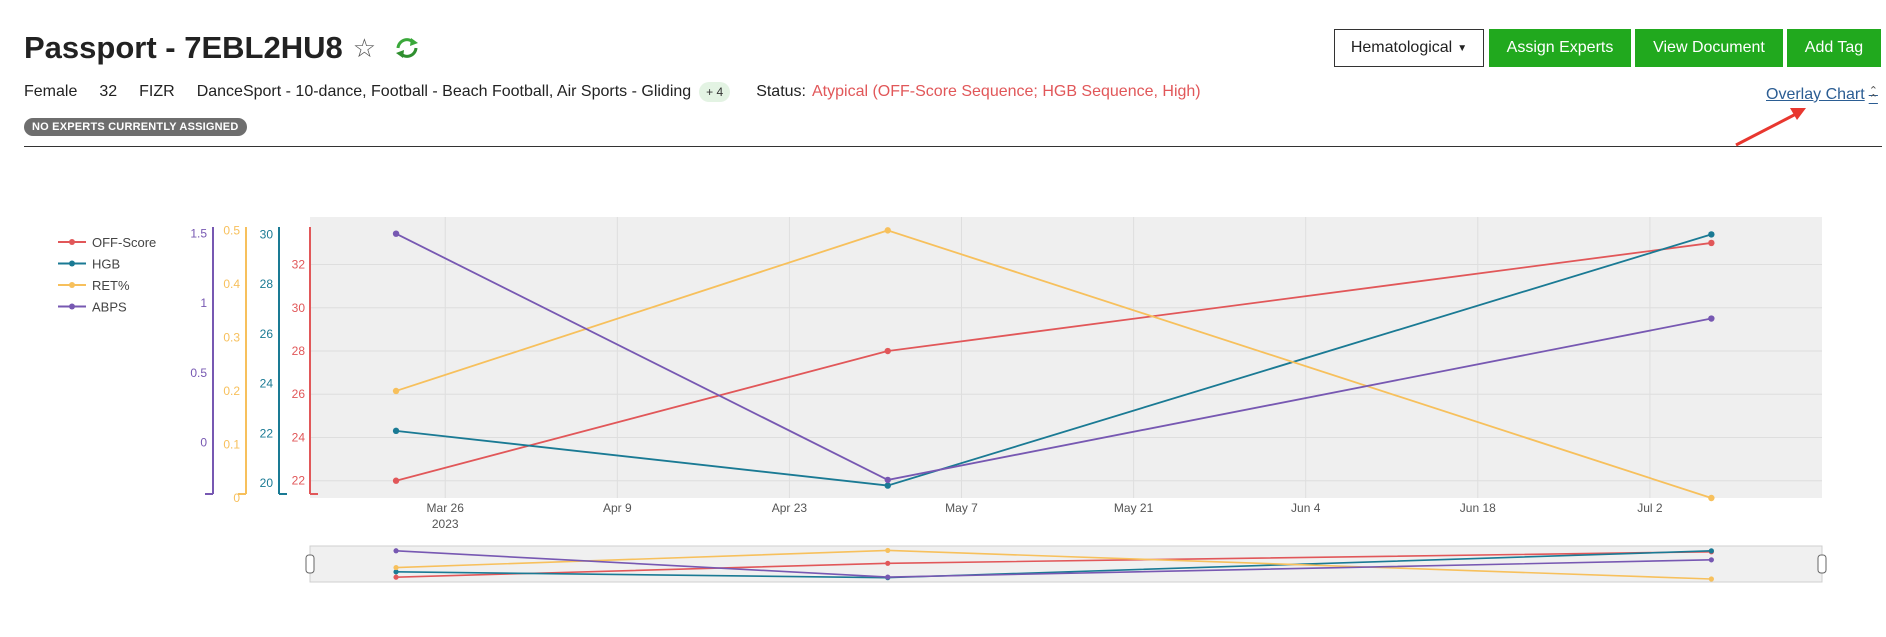 The image size is (1886, 637). I want to click on passport-title: Passport - 7EBL2HU8, so click(183, 47).